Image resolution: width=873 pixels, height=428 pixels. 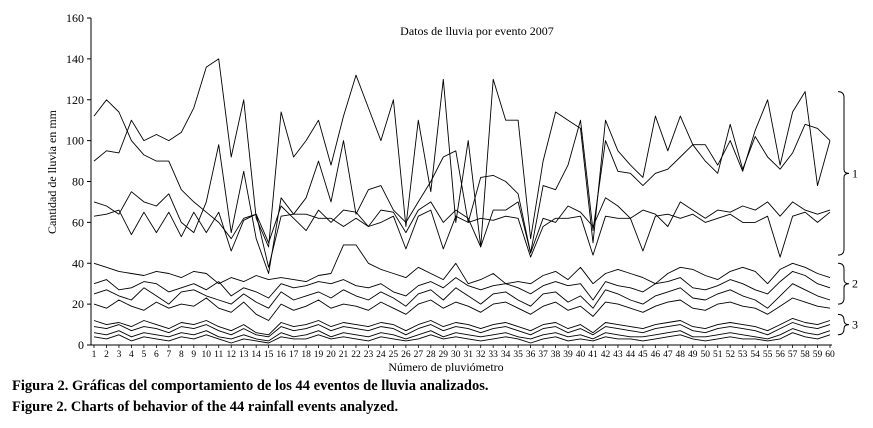 What do you see at coordinates (481, 355) in the screenshot?
I see `x-tick-label: 32` at bounding box center [481, 355].